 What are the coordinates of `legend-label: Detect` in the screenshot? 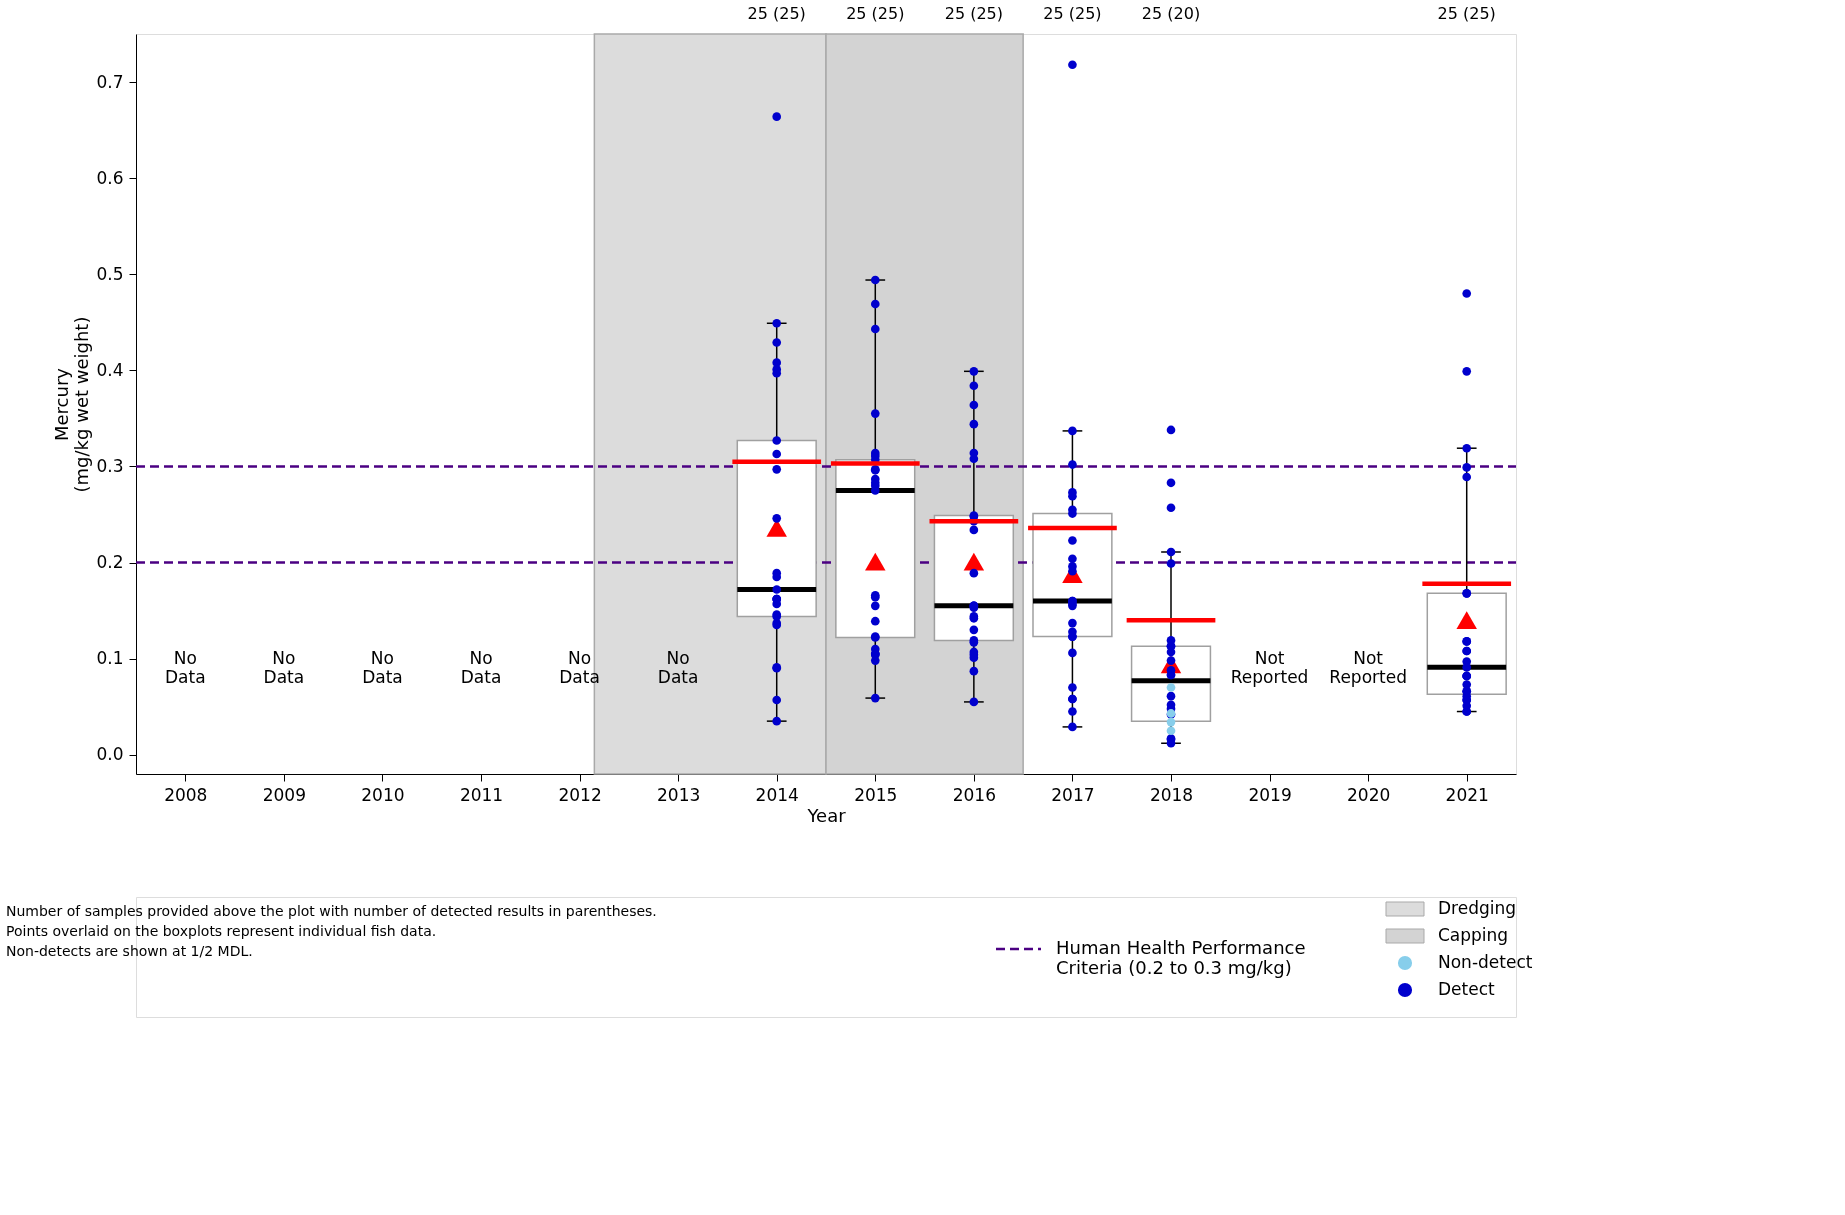 It's located at (1467, 989).